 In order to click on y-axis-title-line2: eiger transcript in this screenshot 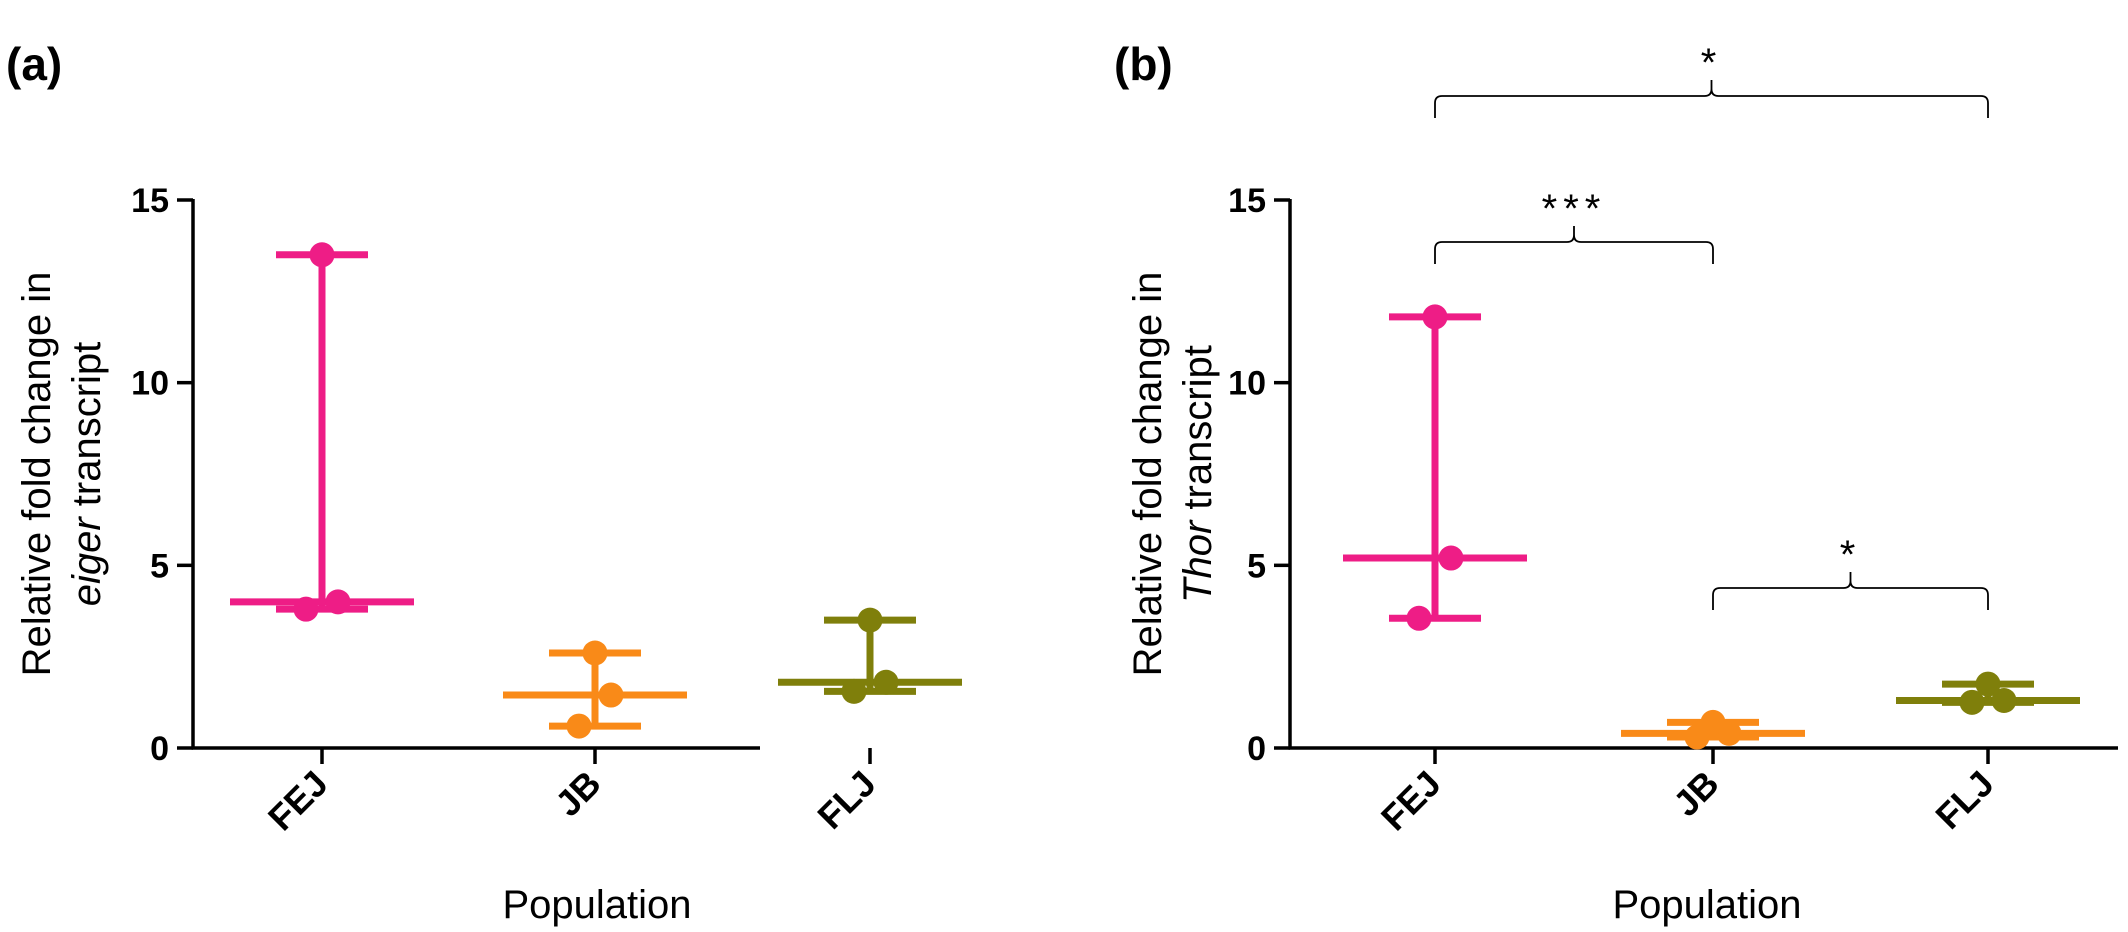, I will do `click(87, 474)`.